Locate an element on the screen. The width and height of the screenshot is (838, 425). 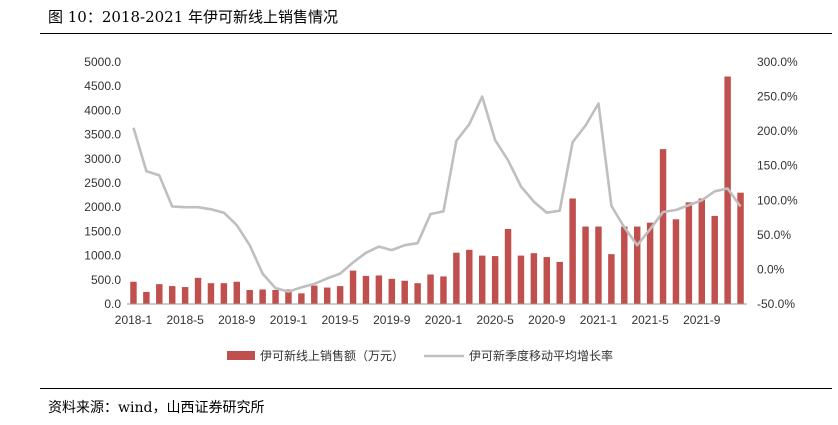
x-tick-label: 2019-5 is located at coordinates (340, 320).